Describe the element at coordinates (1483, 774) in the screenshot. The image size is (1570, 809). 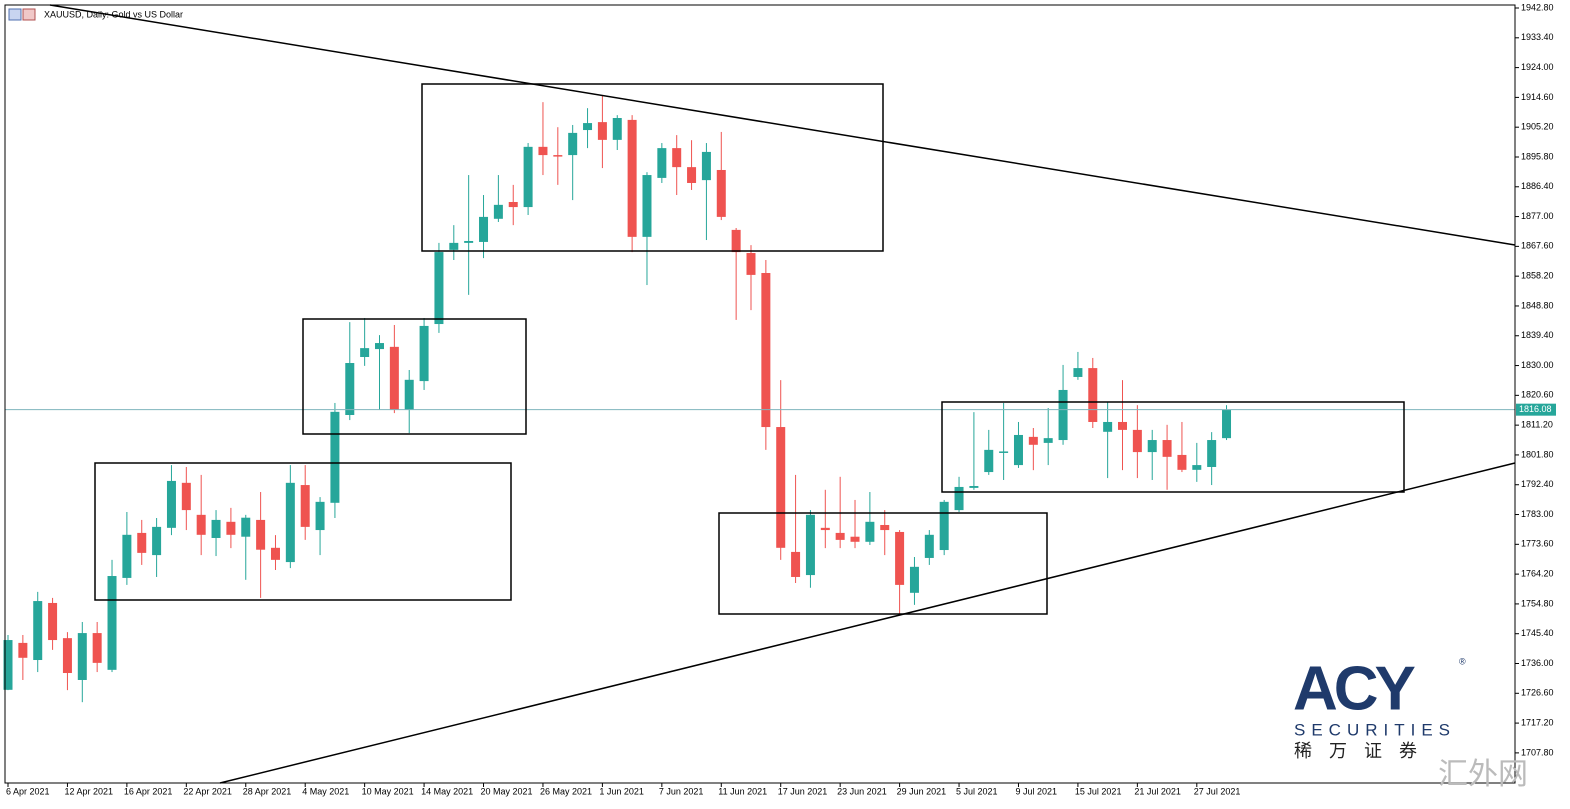
I see `corner-watermark: 汇外网` at that location.